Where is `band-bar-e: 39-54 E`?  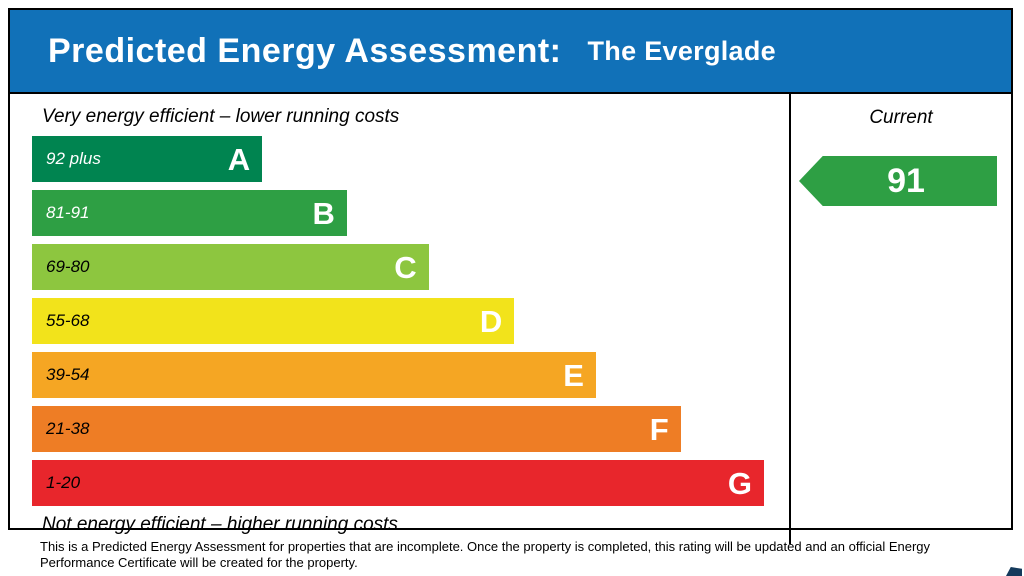 band-bar-e: 39-54 E is located at coordinates (314, 375).